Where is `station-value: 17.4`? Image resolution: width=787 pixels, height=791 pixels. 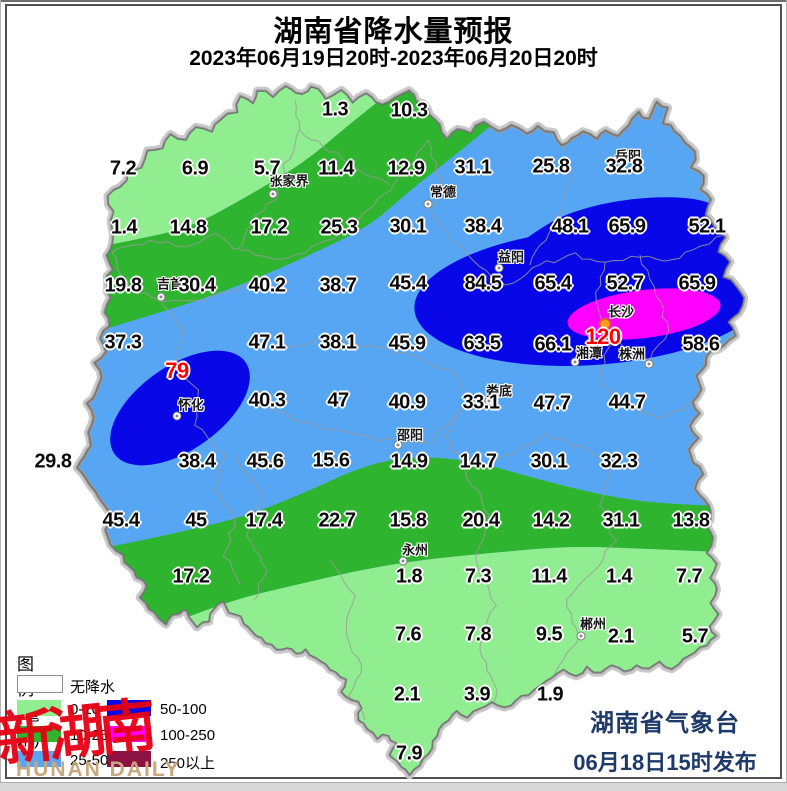 station-value: 17.4 is located at coordinates (264, 520).